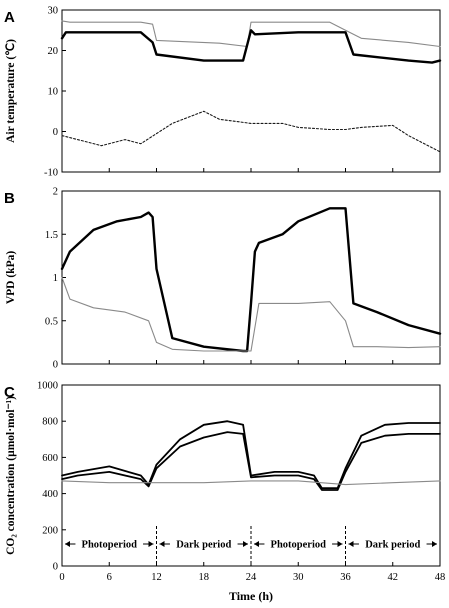 The image size is (449, 608). Describe the element at coordinates (47, 386) in the screenshot. I see `y-tick-label: 1000` at that location.